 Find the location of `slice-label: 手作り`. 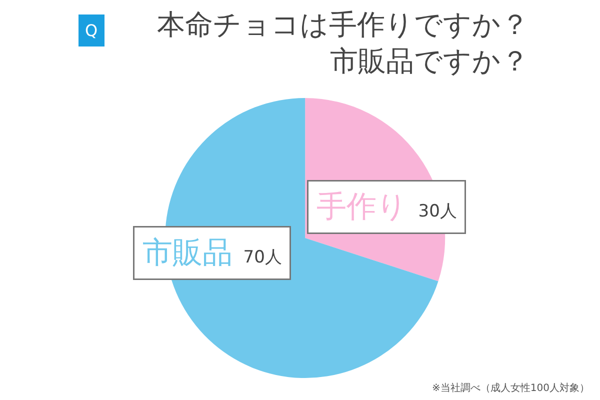

slice-label: 手作り is located at coordinates (362, 207).